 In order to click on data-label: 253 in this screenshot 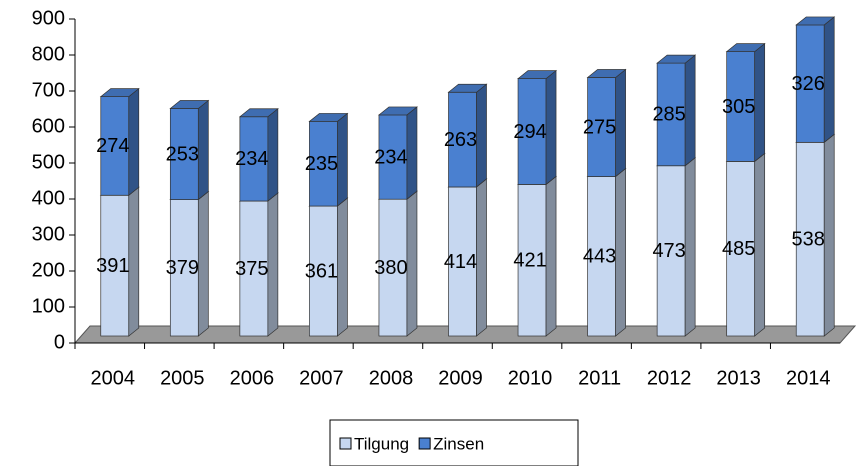, I will do `click(182, 154)`.